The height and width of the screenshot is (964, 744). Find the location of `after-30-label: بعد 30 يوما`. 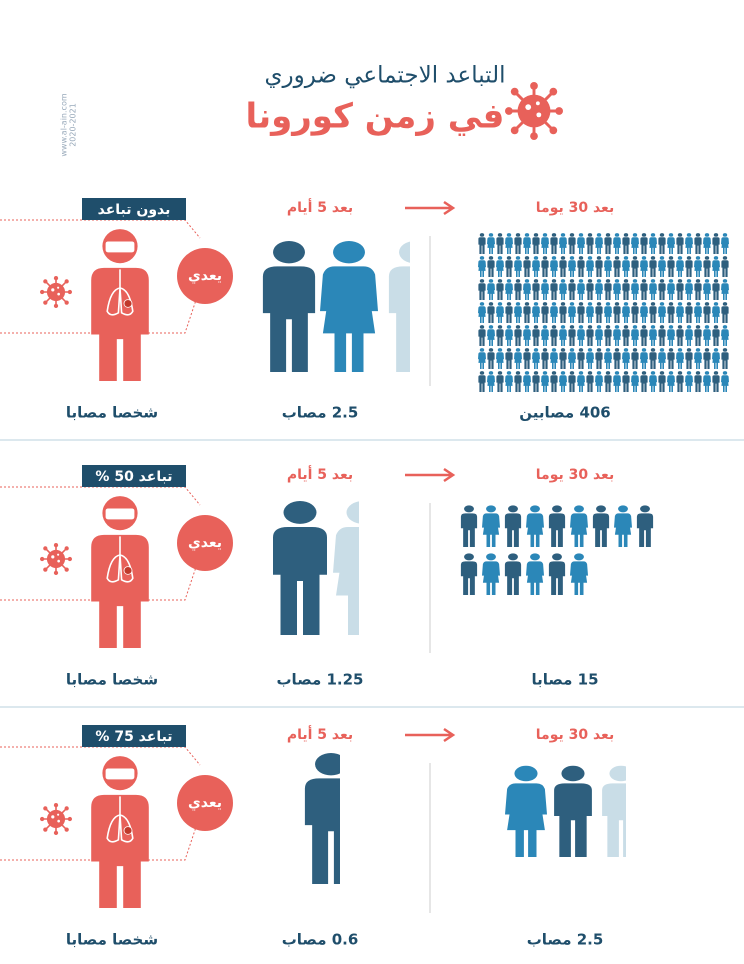

after-30-label: بعد 30 يوما is located at coordinates (575, 208).